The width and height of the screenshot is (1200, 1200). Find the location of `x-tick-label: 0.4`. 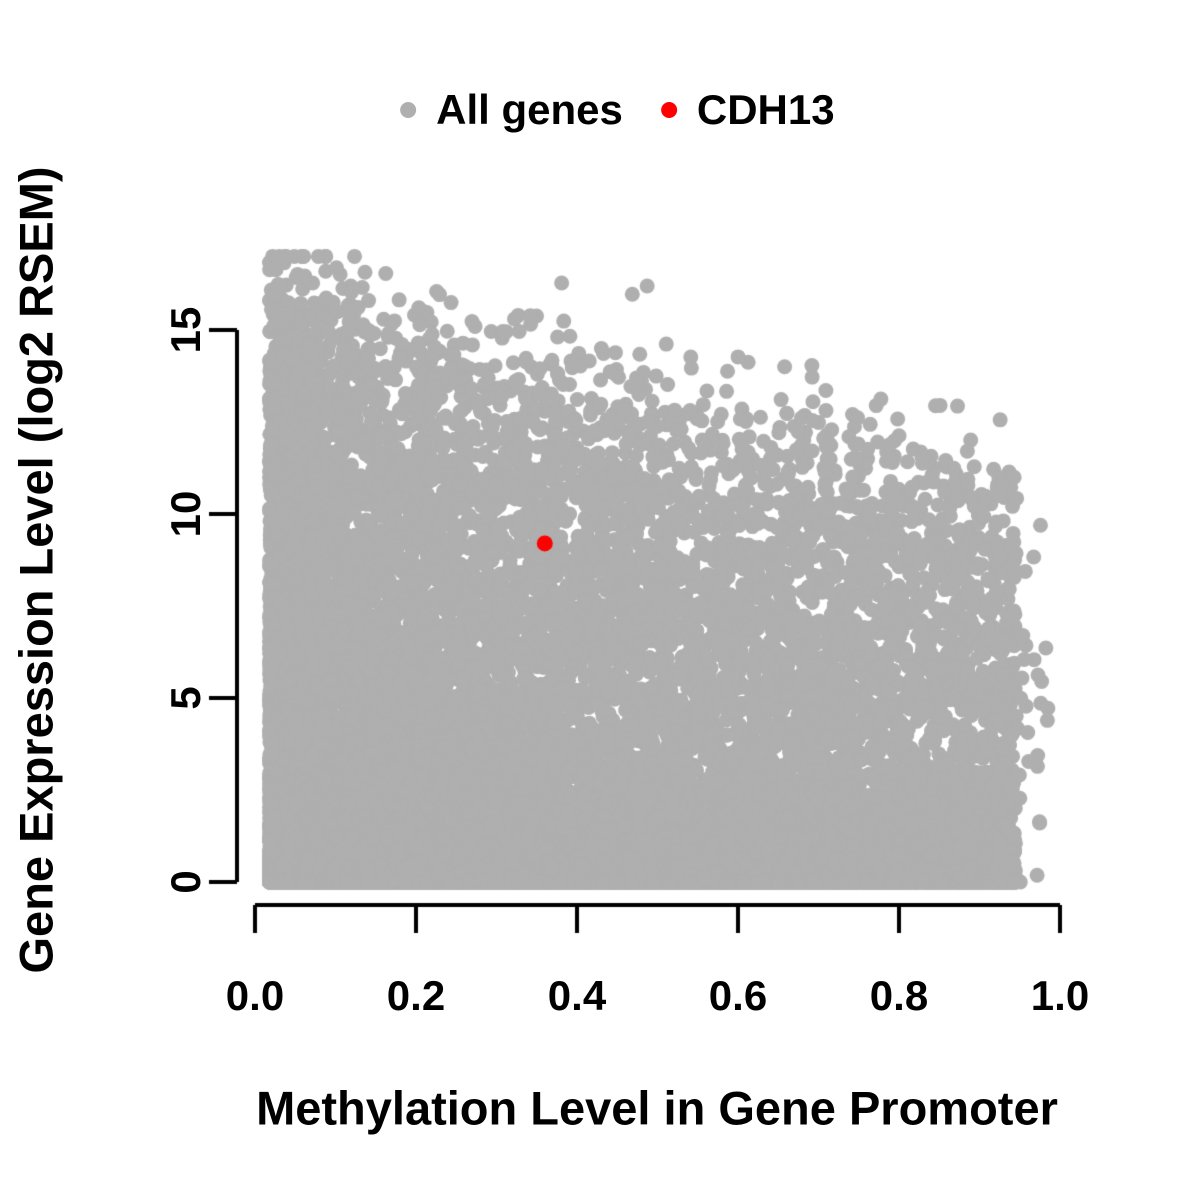

x-tick-label: 0.4 is located at coordinates (577, 995).